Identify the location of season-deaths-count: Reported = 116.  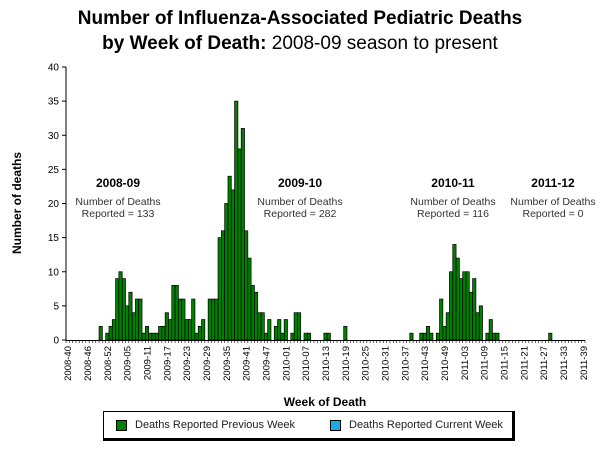
(453, 214).